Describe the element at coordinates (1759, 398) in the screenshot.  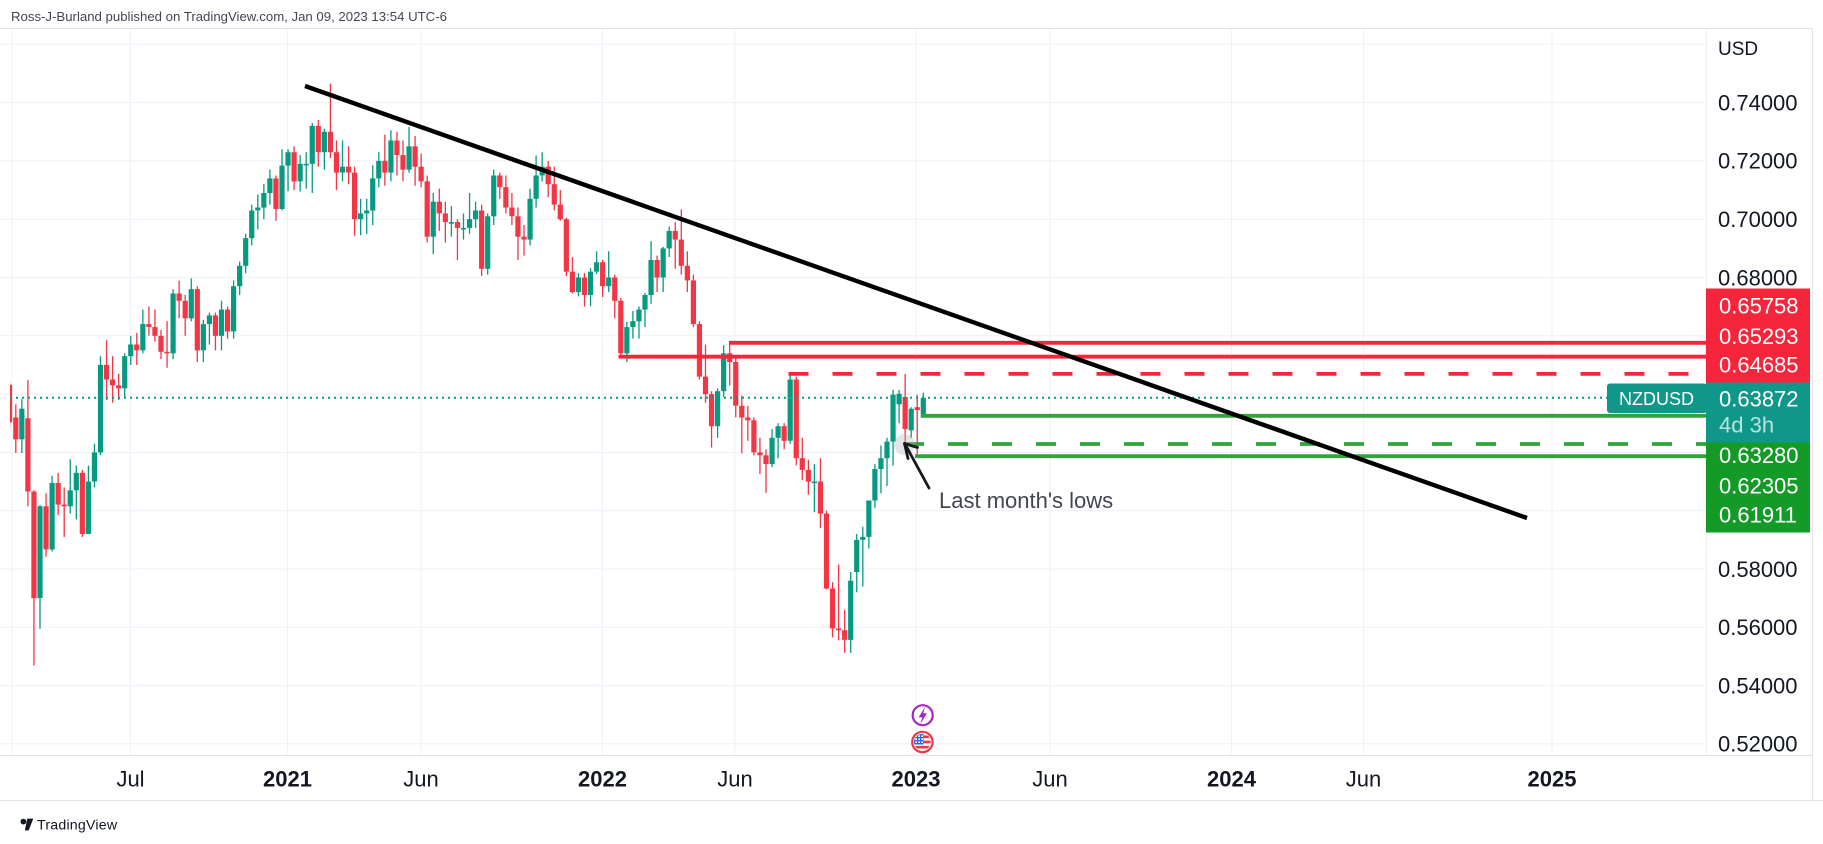
I see `svg-text: 0.63872` at that location.